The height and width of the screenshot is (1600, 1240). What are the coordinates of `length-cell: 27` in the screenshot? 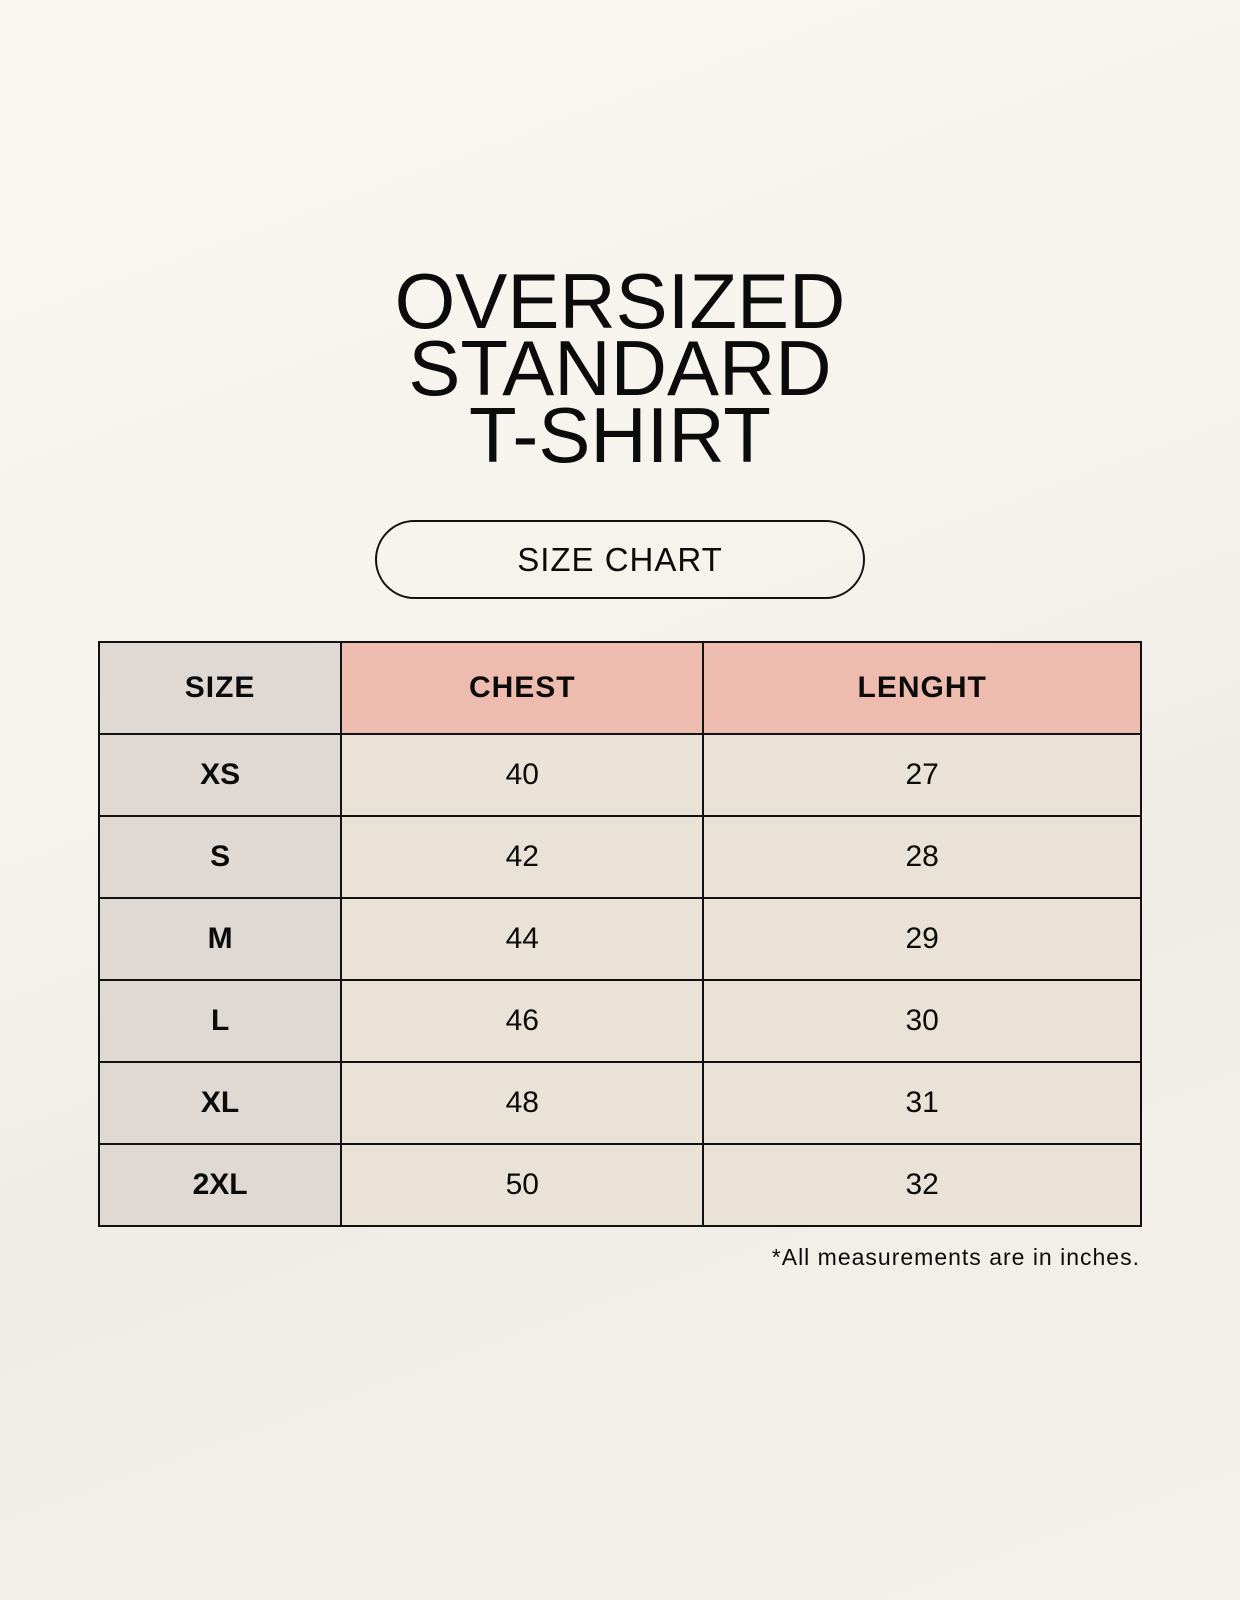 It's located at (922, 775).